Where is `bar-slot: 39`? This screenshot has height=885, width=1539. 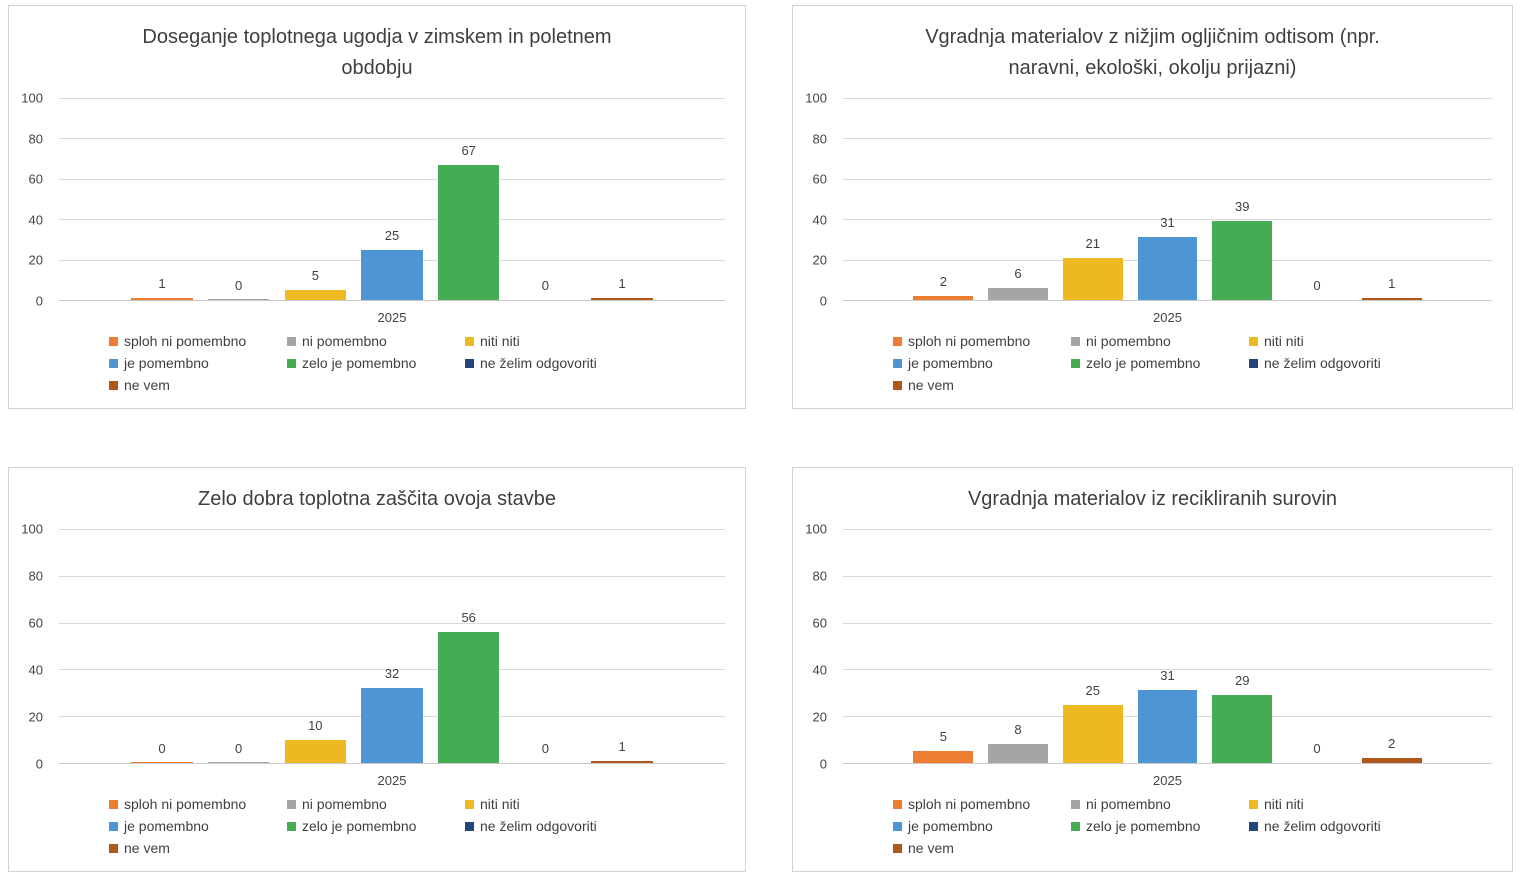 bar-slot: 39 is located at coordinates (1242, 199).